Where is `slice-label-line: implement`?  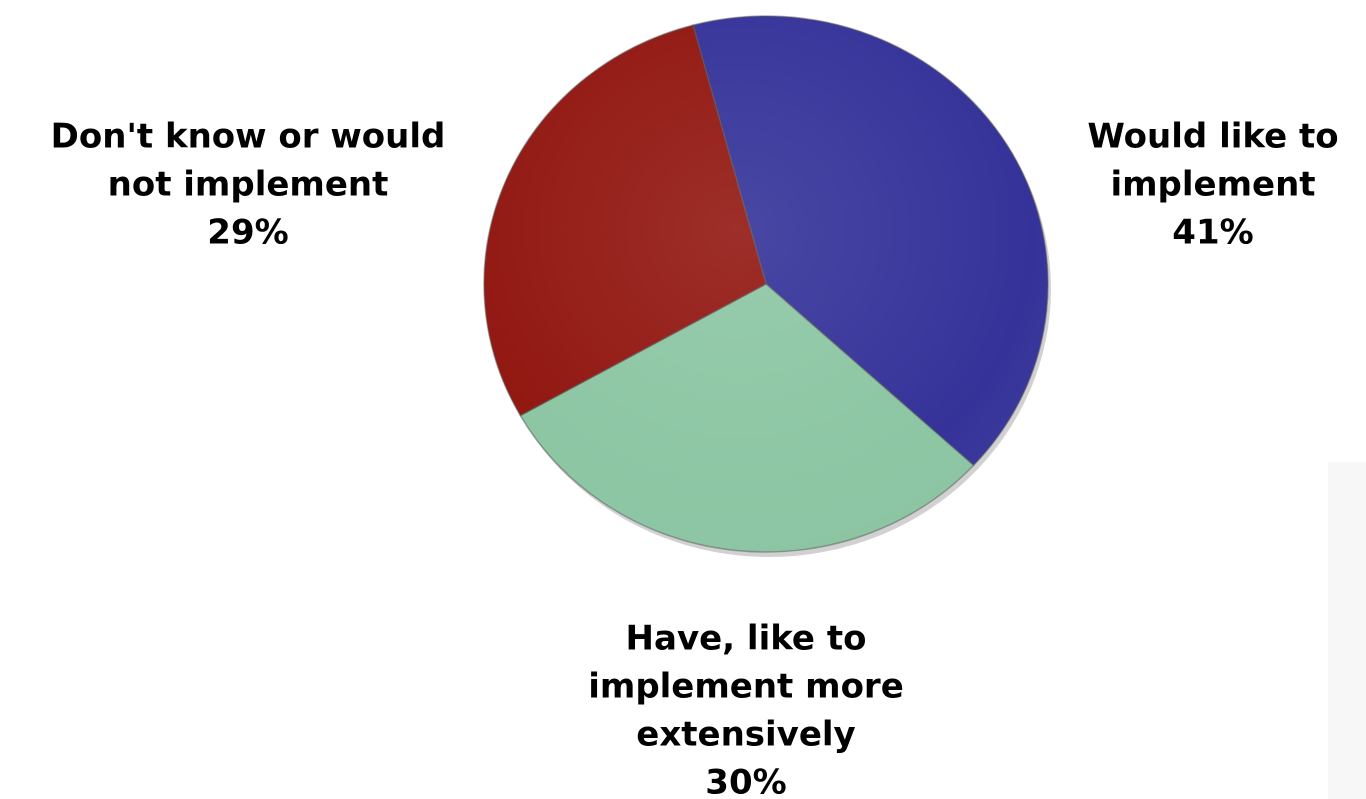 slice-label-line: implement is located at coordinates (1212, 185).